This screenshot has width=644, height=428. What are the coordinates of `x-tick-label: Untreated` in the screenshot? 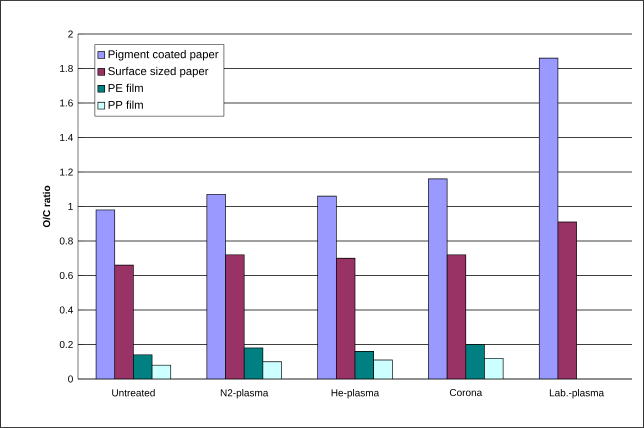 It's located at (133, 392).